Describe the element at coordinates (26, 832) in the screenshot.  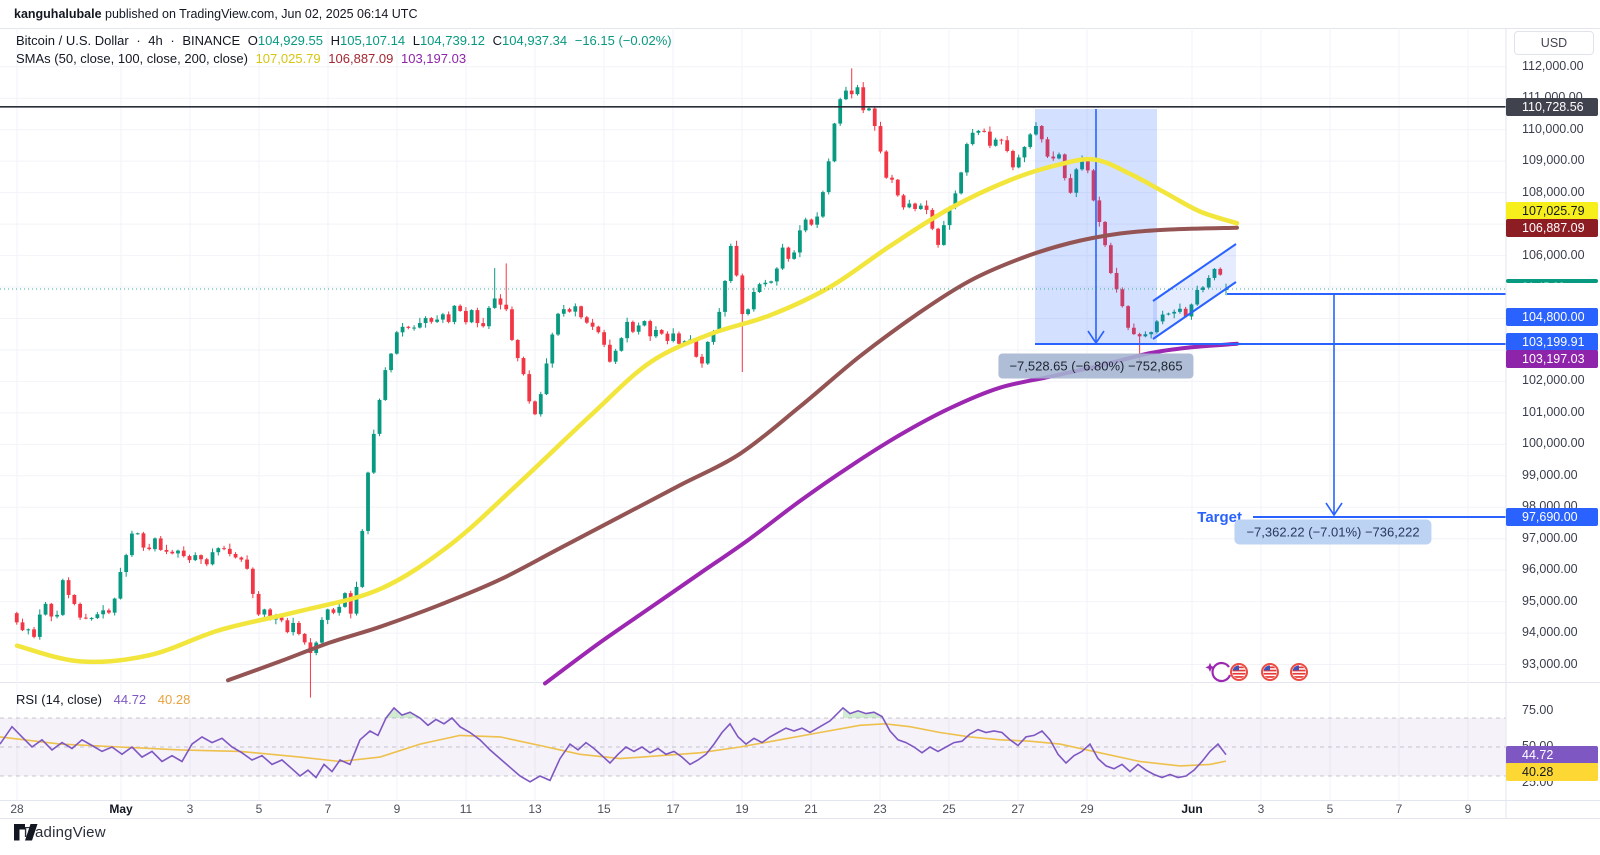
I see `tradingview-logo-icon` at that location.